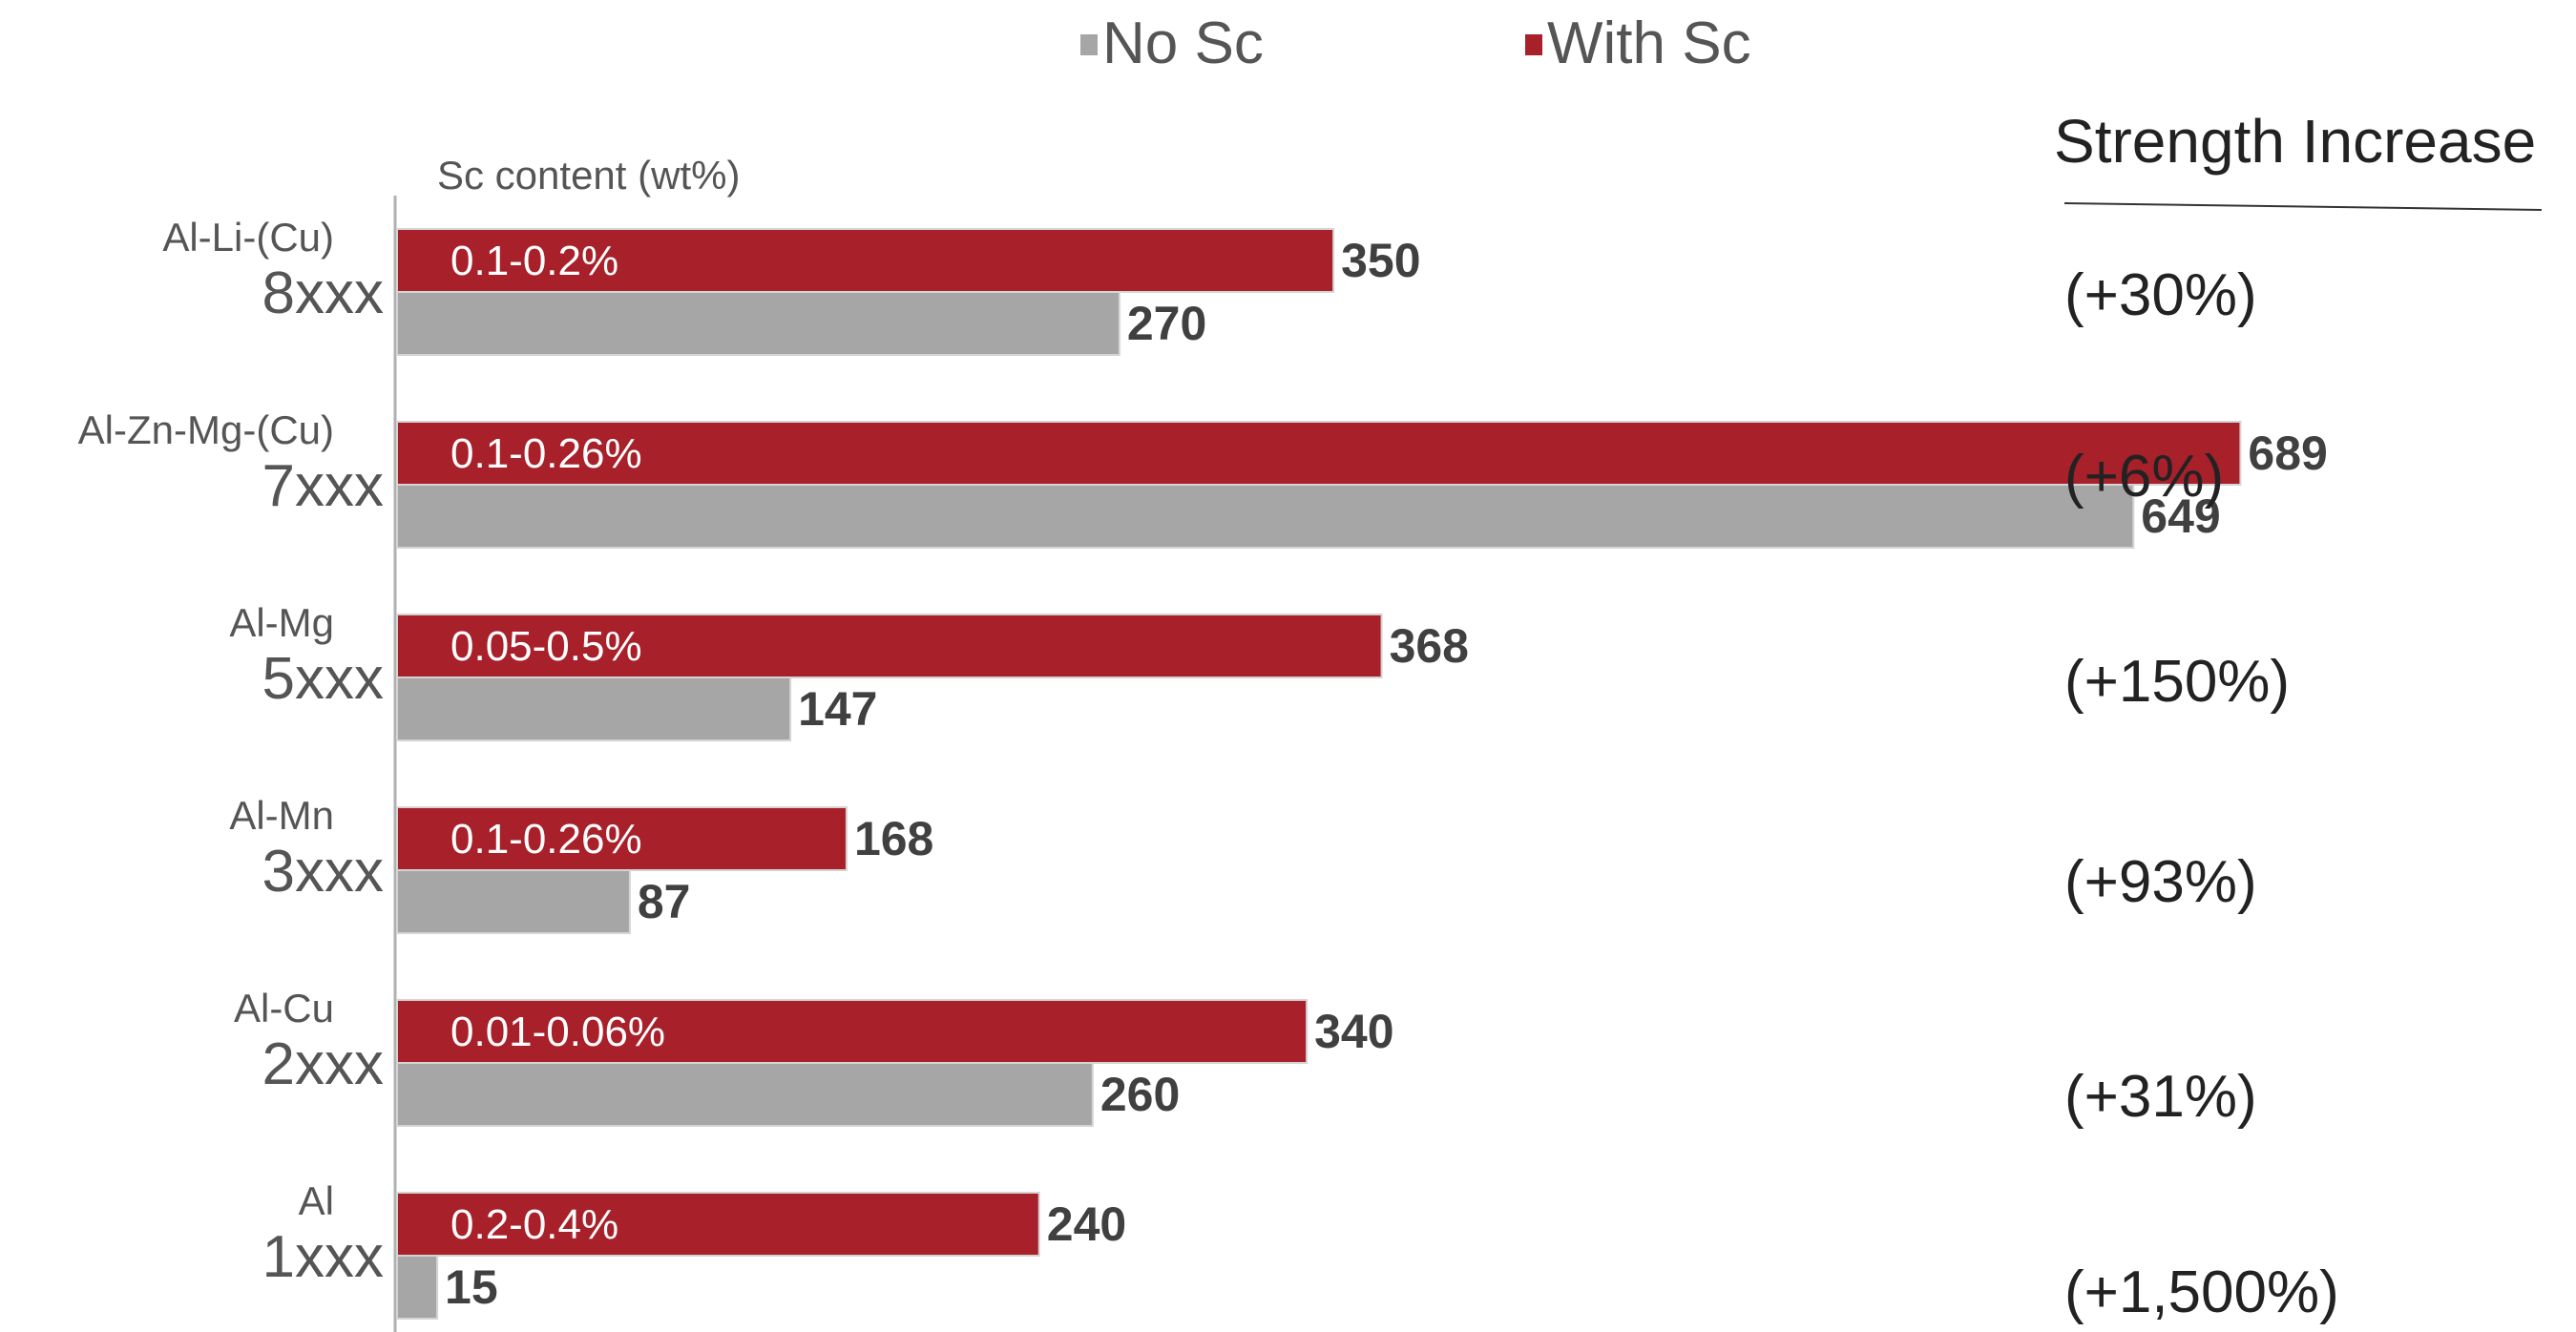 Image resolution: width=2576 pixels, height=1332 pixels. What do you see at coordinates (2287, 453) in the screenshot?
I see `value-label-with-sc-7xxx: 689` at bounding box center [2287, 453].